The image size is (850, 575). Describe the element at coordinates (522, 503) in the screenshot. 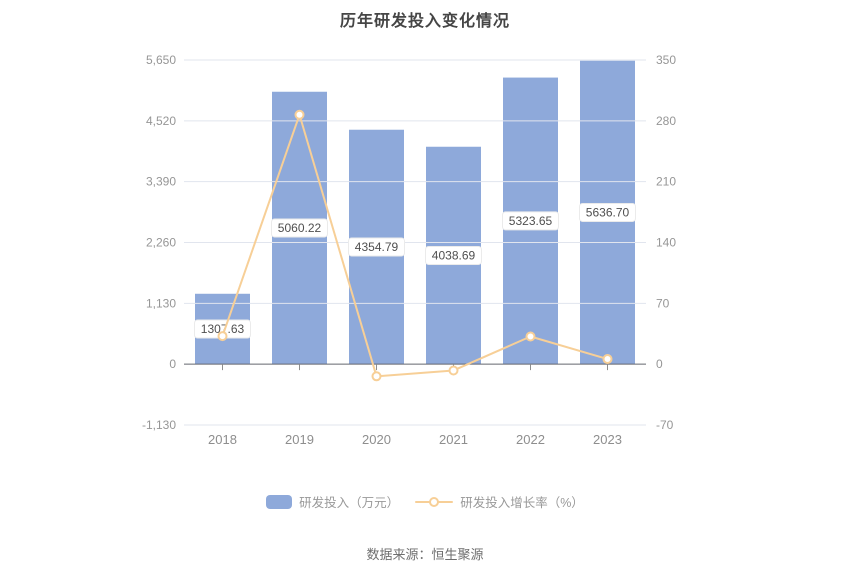

I see `legend-line-label: 研发投入增长率（%）` at that location.